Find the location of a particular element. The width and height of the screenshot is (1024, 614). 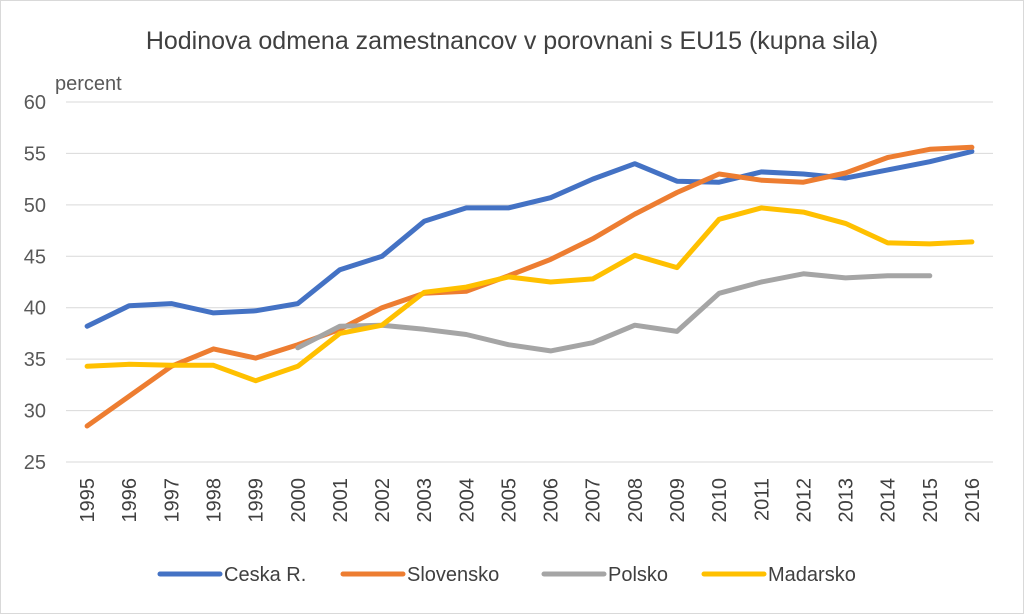

y-tick-label: 30 is located at coordinates (35, 412).